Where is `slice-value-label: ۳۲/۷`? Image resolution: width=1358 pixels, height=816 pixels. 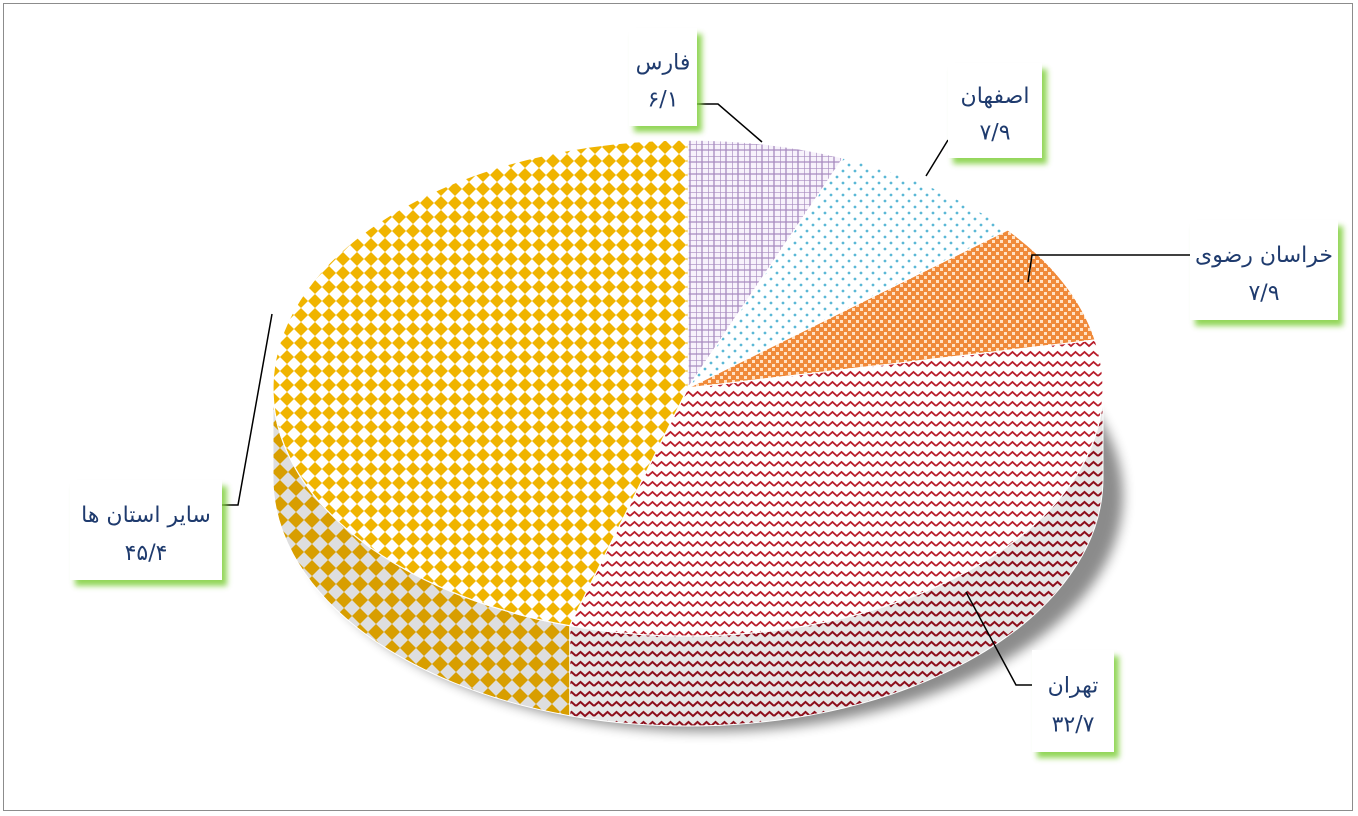 slice-value-label: ۳۲/۷ is located at coordinates (1073, 724).